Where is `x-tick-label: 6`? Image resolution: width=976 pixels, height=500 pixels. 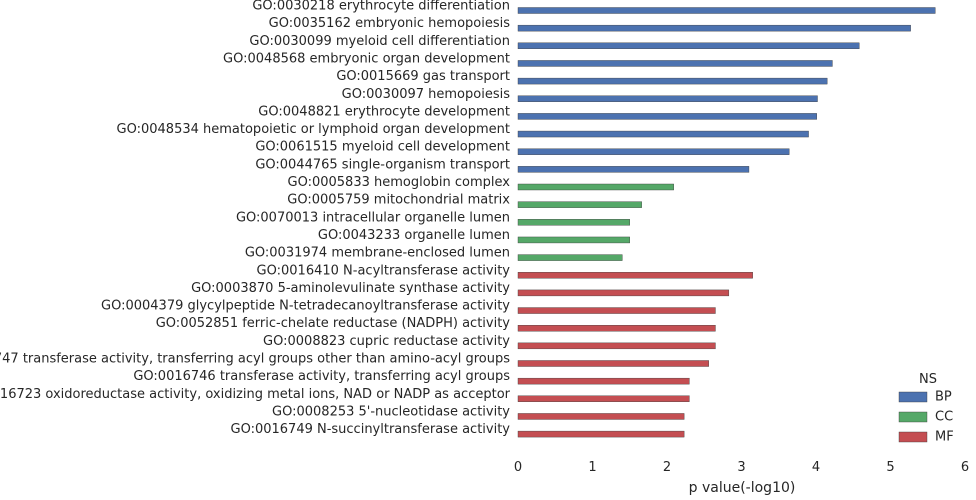
x-tick-label: 6 is located at coordinates (965, 467).